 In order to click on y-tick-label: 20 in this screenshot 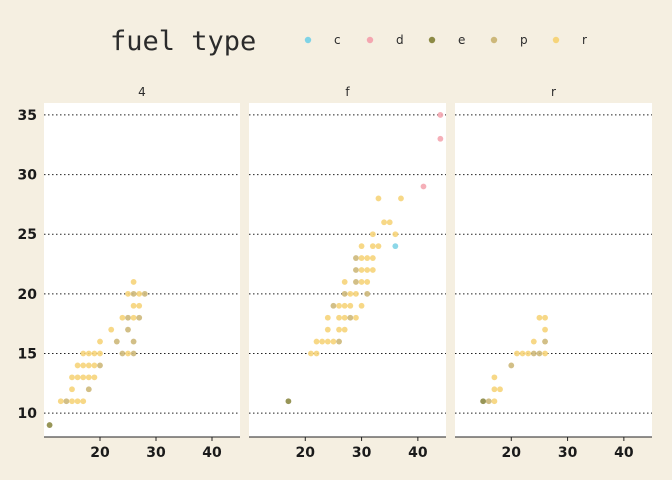, I will do `click(28, 295)`.